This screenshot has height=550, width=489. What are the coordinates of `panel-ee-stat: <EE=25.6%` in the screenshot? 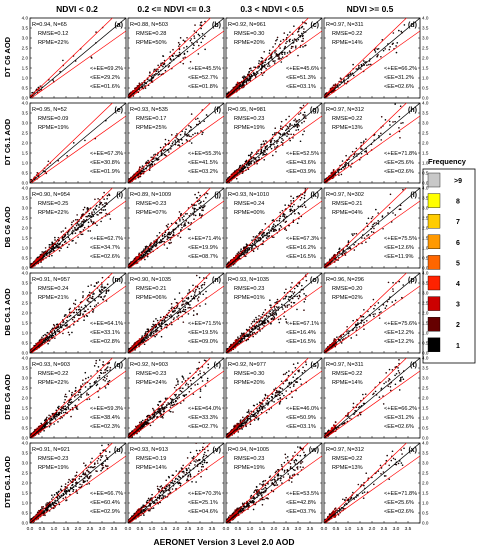 It's located at (399, 163).